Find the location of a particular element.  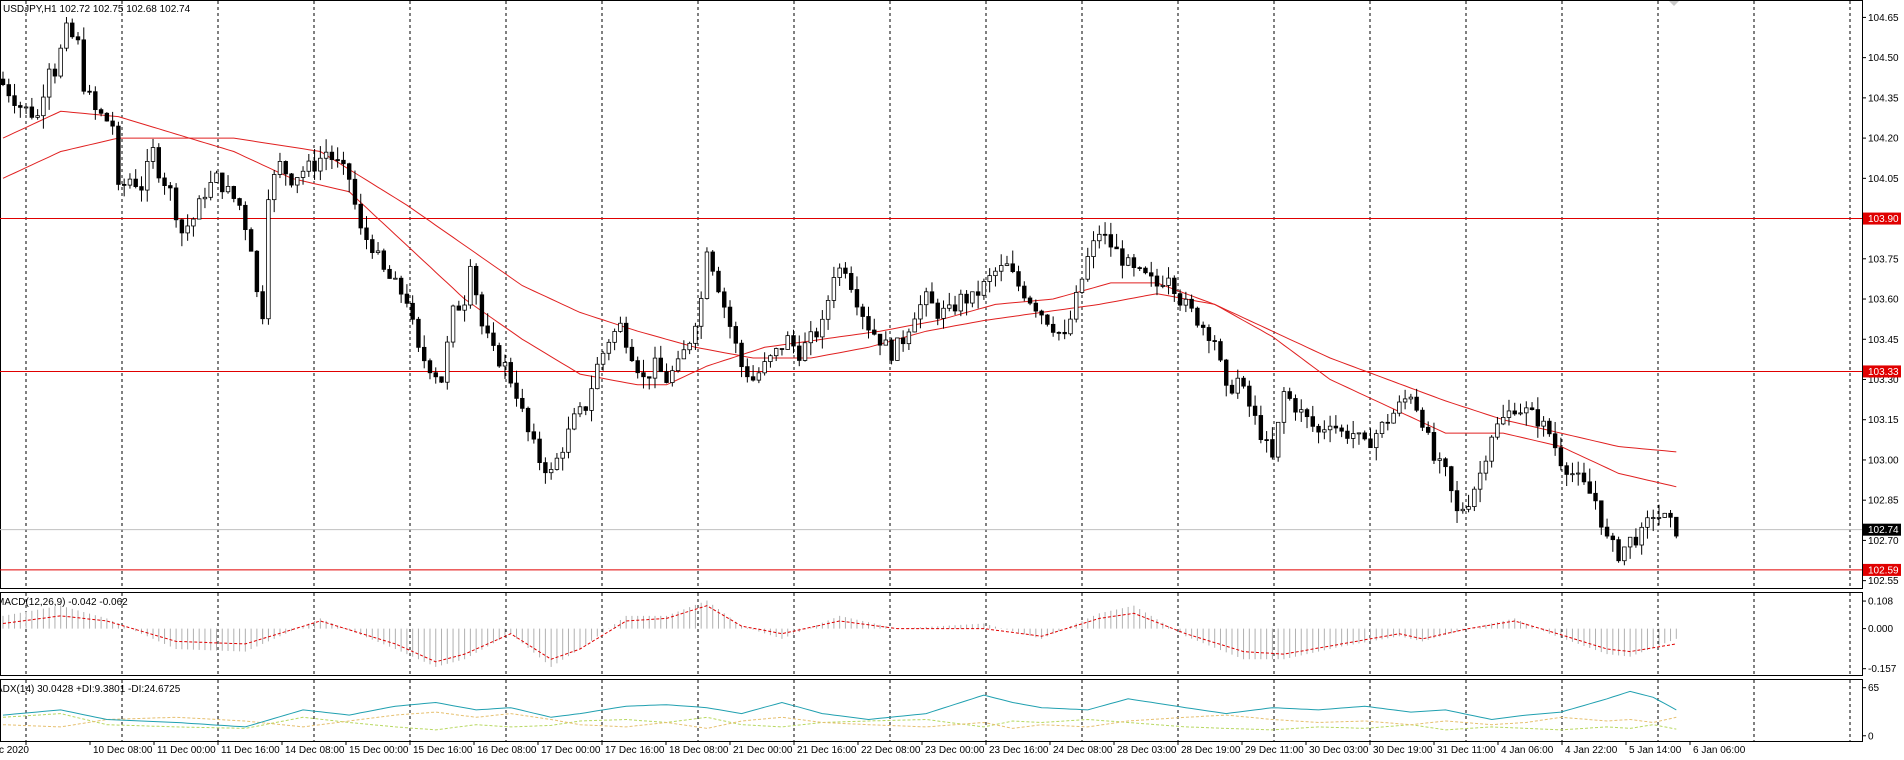

x-tick-label: 17 Dec 16:00 is located at coordinates (635, 750).